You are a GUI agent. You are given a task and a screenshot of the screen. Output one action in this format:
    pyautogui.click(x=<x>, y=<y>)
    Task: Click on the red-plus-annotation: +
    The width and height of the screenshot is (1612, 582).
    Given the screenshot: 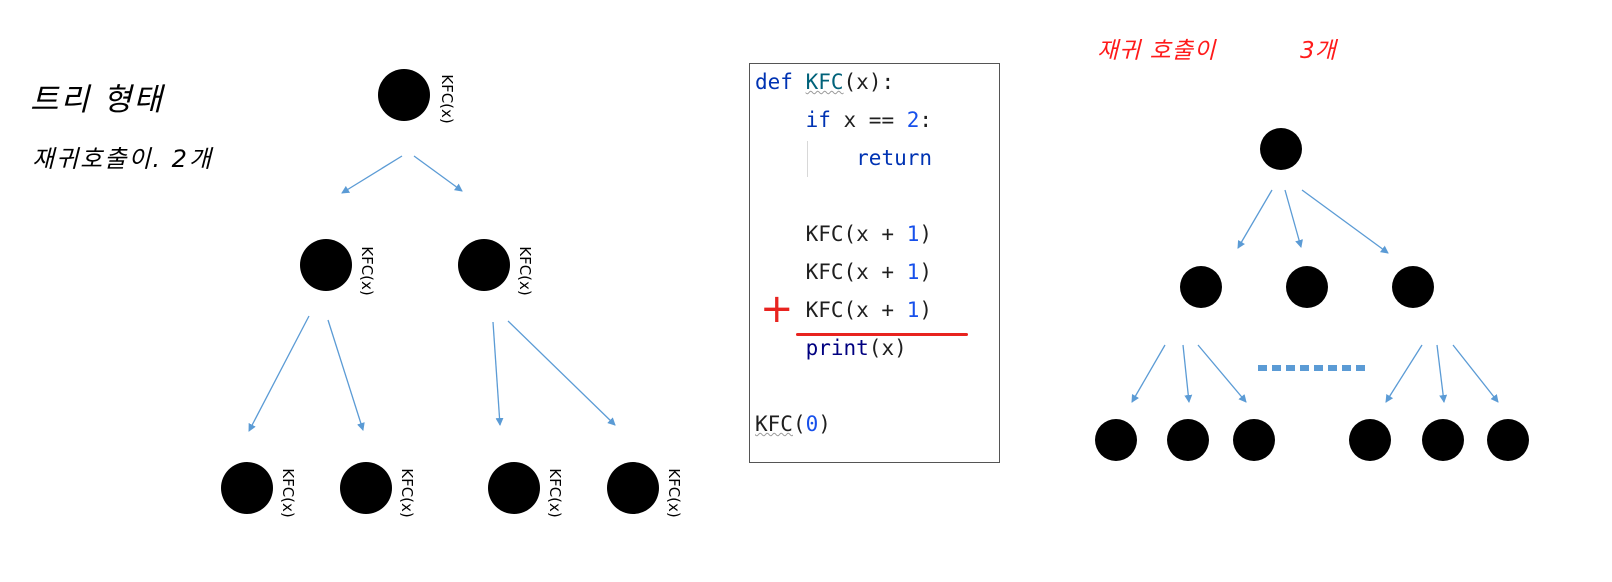 What is the action you would take?
    pyautogui.click(x=777, y=309)
    